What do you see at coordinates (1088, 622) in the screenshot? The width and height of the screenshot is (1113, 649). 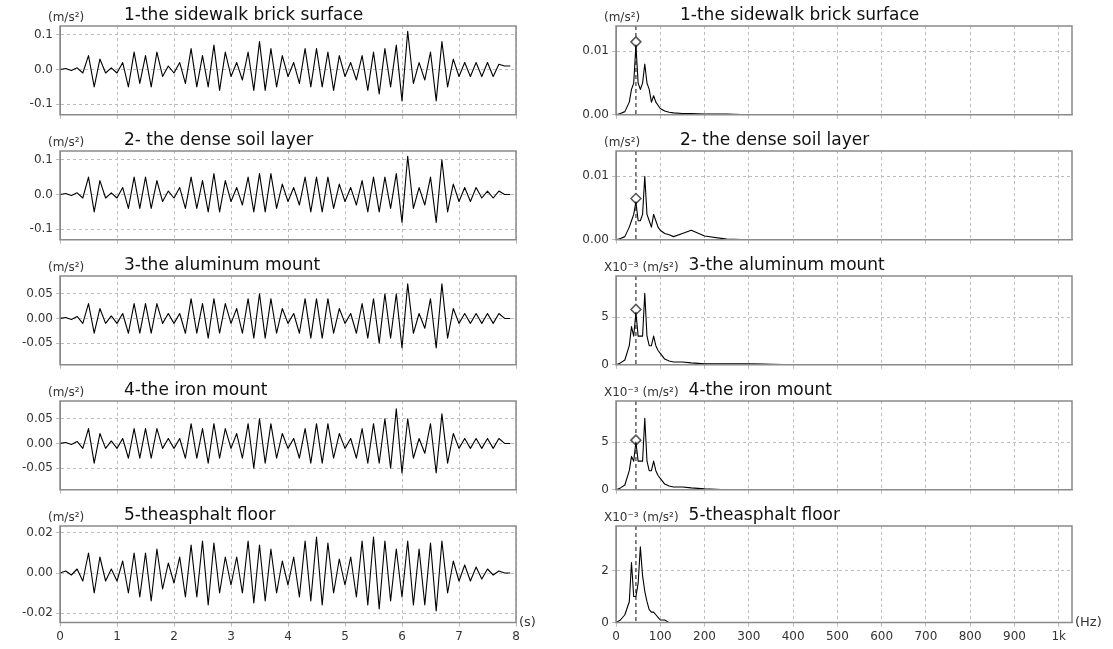 I see `x-axis-title: (Hz)` at bounding box center [1088, 622].